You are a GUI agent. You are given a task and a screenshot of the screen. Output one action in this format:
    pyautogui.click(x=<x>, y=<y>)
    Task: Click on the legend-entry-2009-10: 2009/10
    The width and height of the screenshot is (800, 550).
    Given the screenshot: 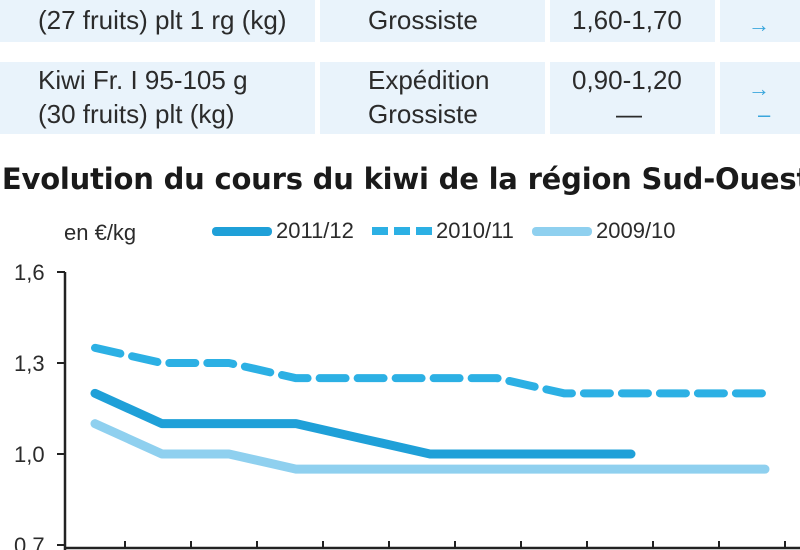 What is the action you would take?
    pyautogui.click(x=604, y=231)
    